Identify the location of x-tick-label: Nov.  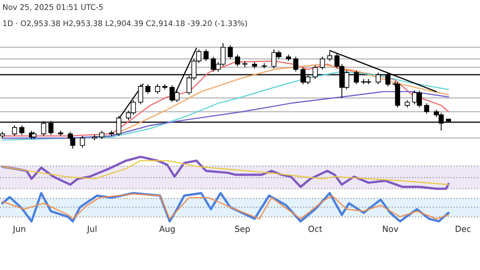
(390, 229).